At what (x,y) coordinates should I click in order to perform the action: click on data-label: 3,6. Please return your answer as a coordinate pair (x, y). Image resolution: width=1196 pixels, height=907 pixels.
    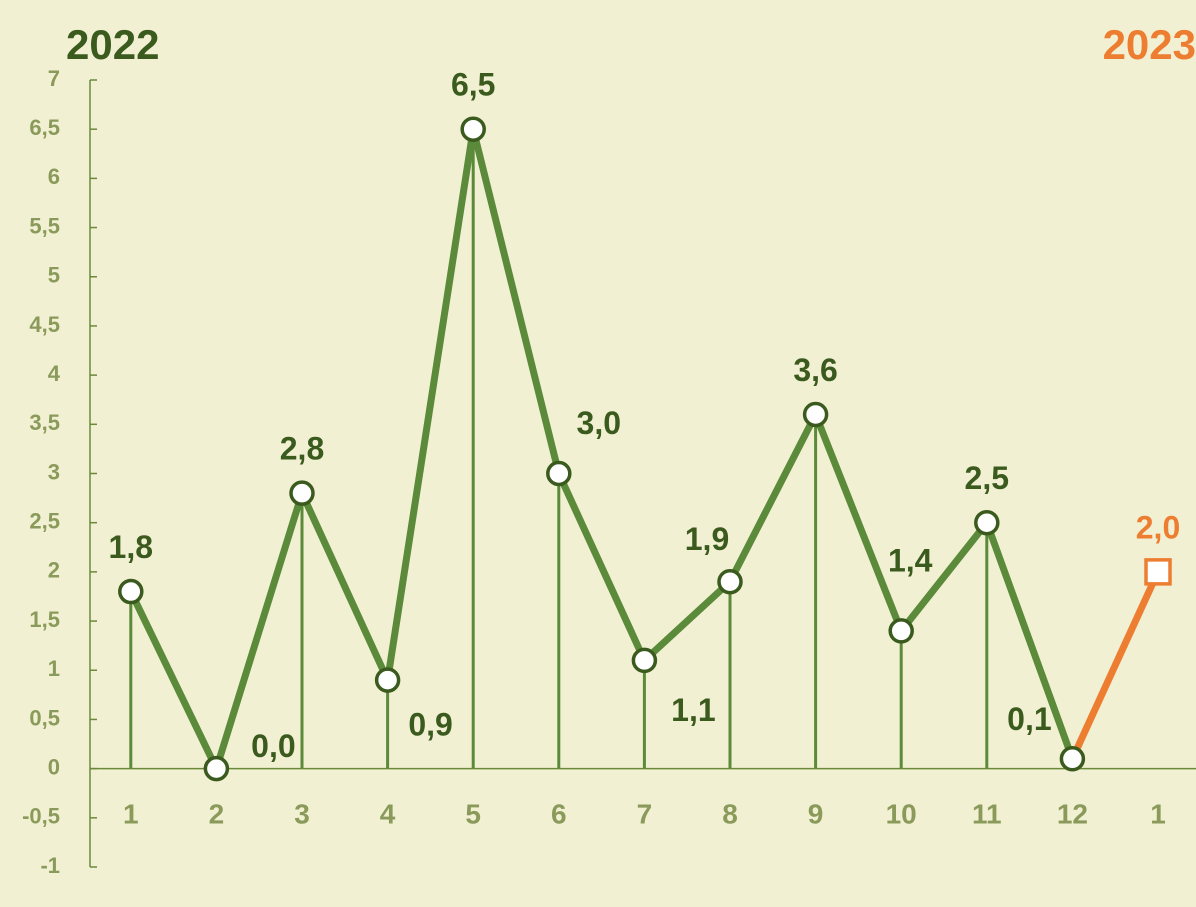
    Looking at the image, I should click on (815, 370).